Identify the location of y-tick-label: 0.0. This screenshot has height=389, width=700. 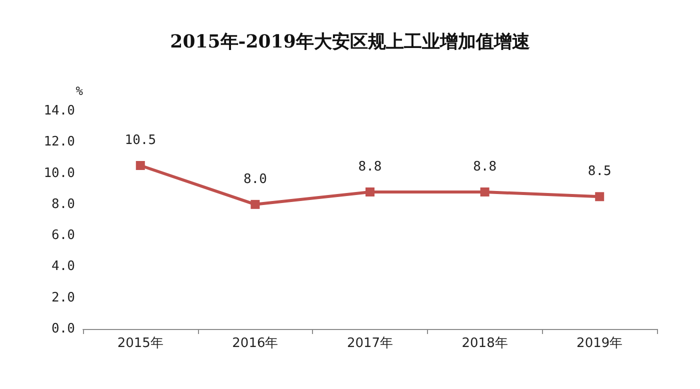
(63, 329).